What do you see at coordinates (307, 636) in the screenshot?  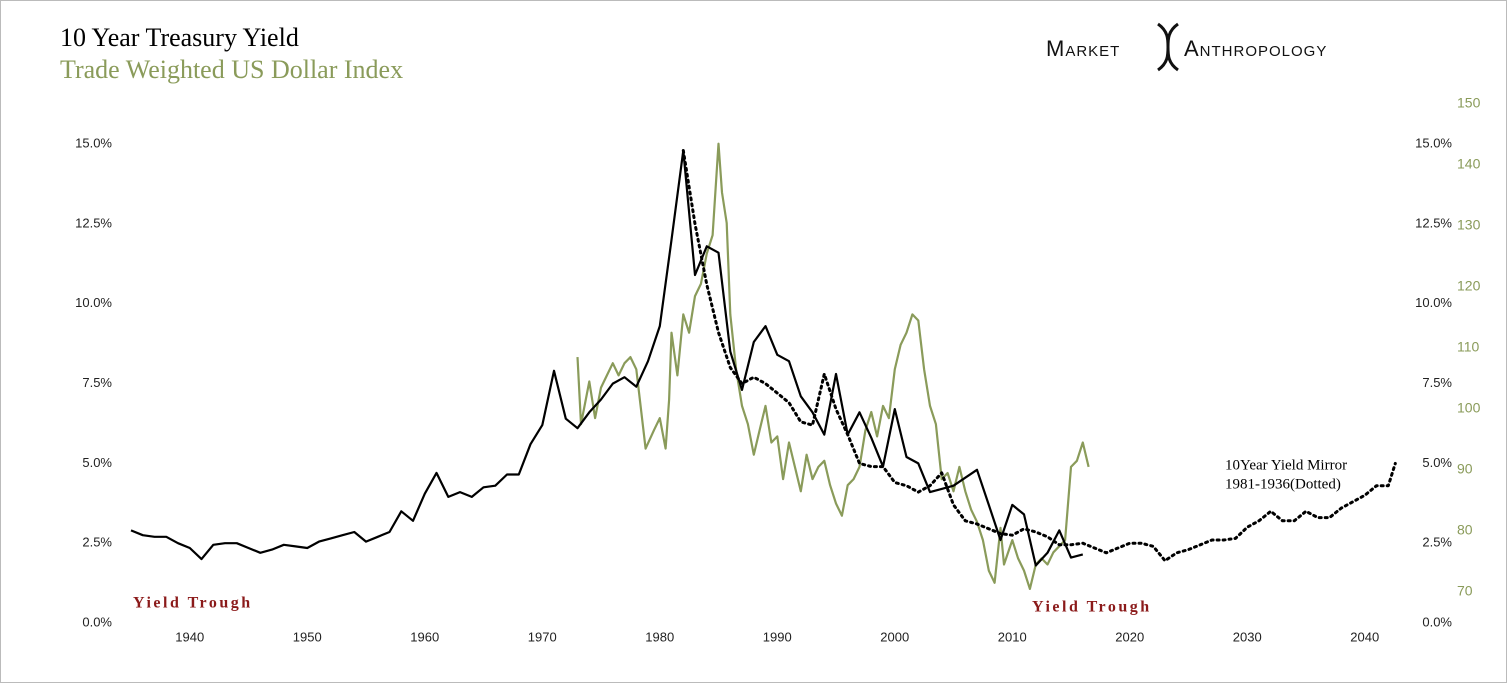 I see `x-tick-label: 1950` at bounding box center [307, 636].